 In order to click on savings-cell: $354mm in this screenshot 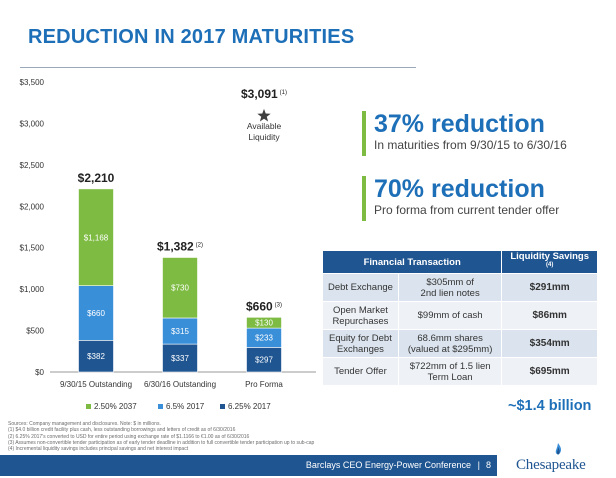, I will do `click(549, 344)`.